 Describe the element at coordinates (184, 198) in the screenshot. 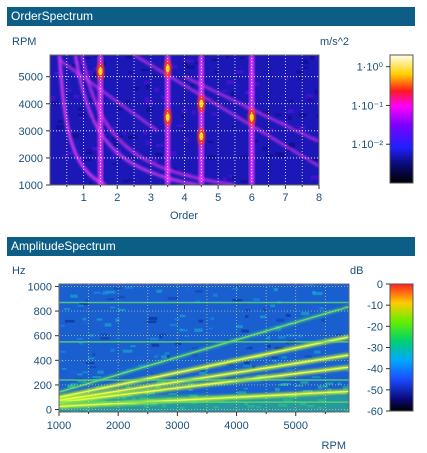

I see `order-x-tick-label: 4` at that location.